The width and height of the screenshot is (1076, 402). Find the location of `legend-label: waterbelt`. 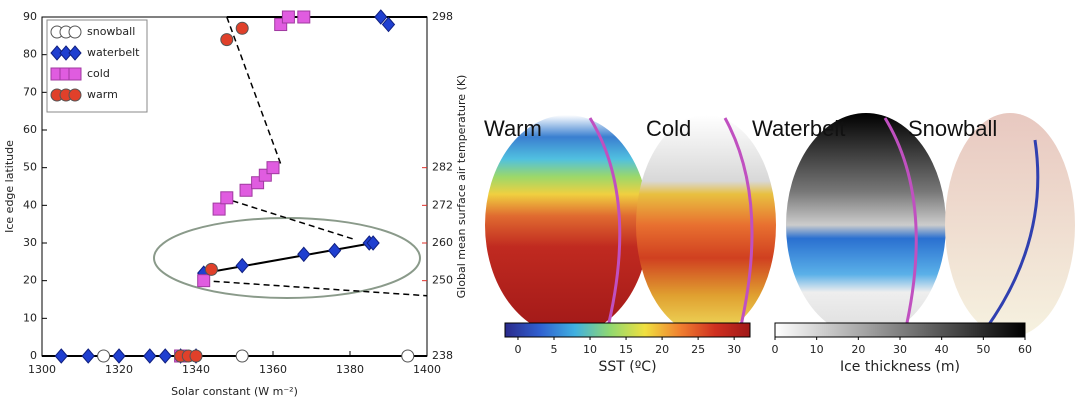

legend-label: waterbelt is located at coordinates (113, 52).